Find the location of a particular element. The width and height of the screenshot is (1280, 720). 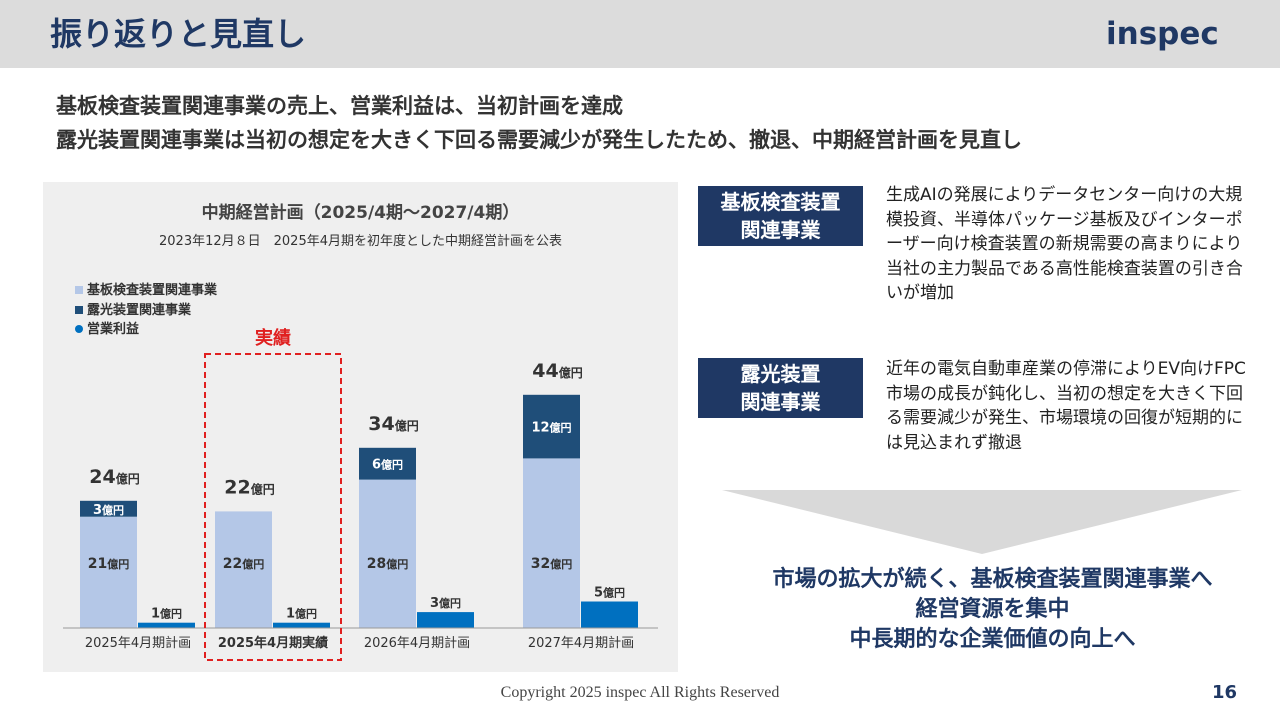

down-arrow-icon is located at coordinates (982, 522).